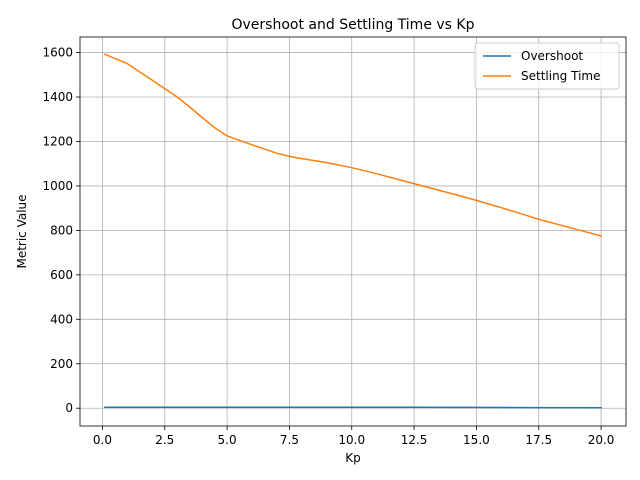  I want to click on y-tick-label: 1400, so click(57, 97).